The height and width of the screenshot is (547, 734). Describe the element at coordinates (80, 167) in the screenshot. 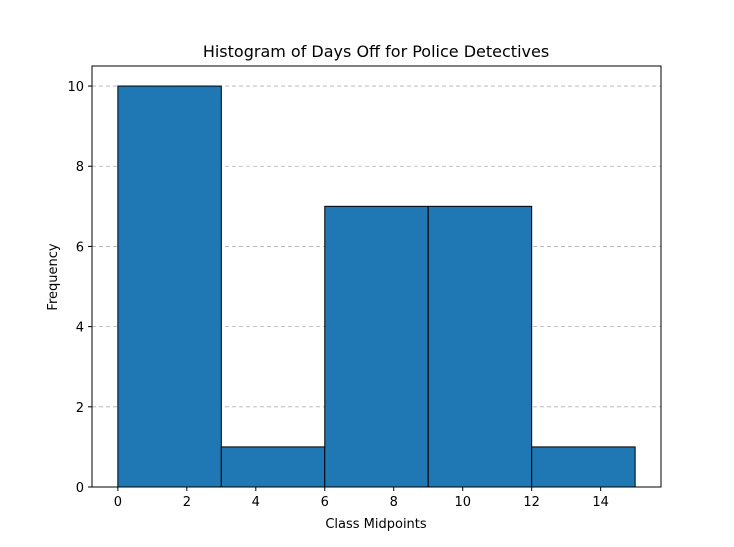

I see `y-tick-label-4: 8` at that location.